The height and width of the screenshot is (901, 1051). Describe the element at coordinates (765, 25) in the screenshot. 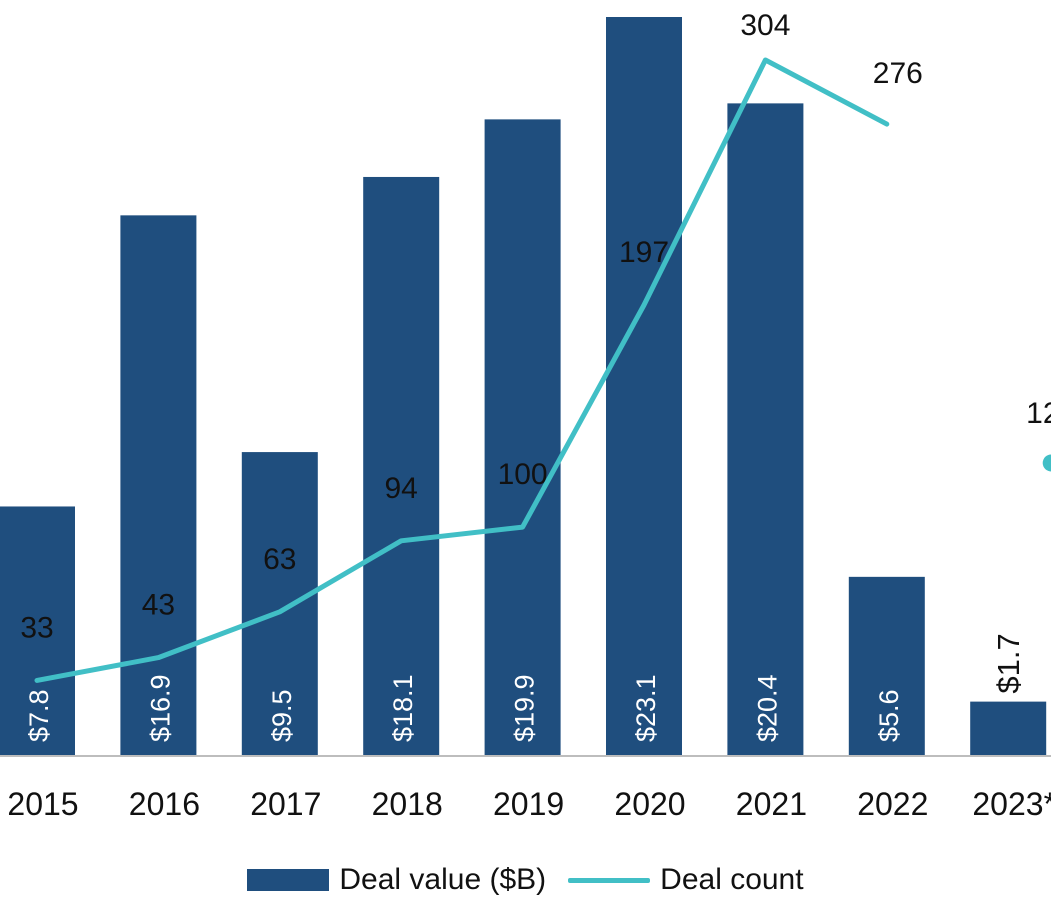

I see `line-label-2021: 304` at that location.